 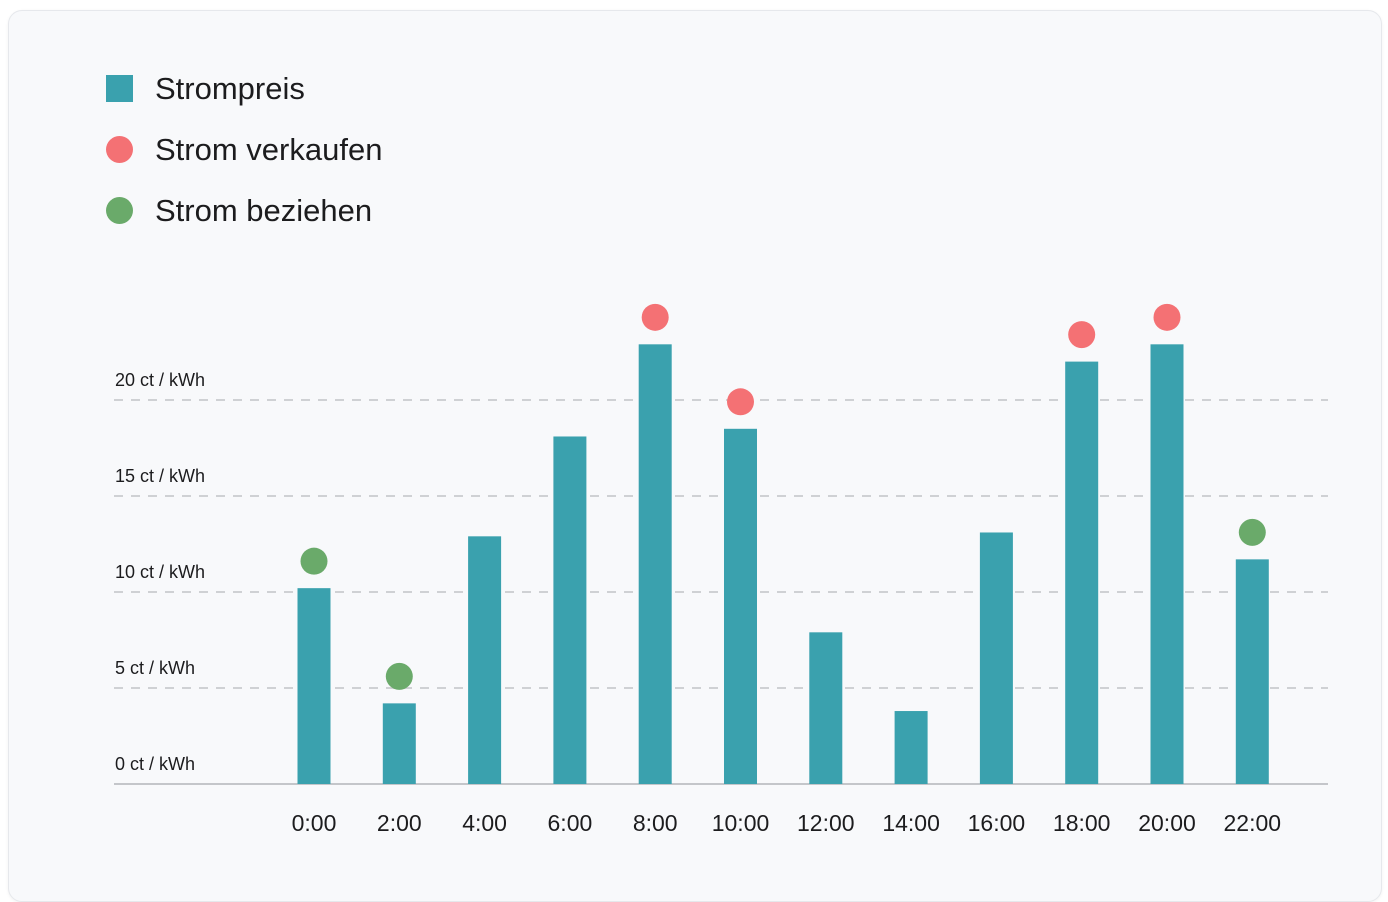 I want to click on x-tick-label: 18:00, so click(x=1082, y=823).